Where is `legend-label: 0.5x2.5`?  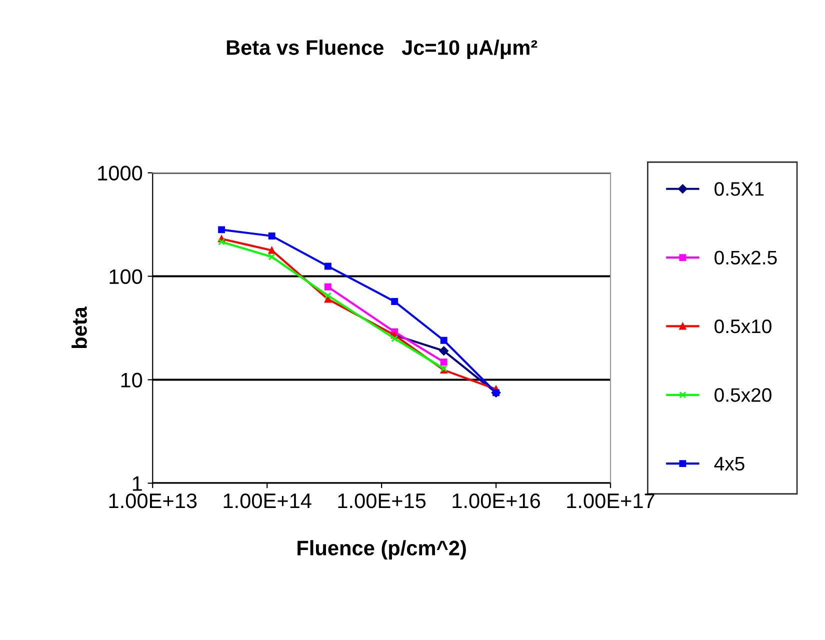
legend-label: 0.5x2.5 is located at coordinates (745, 257).